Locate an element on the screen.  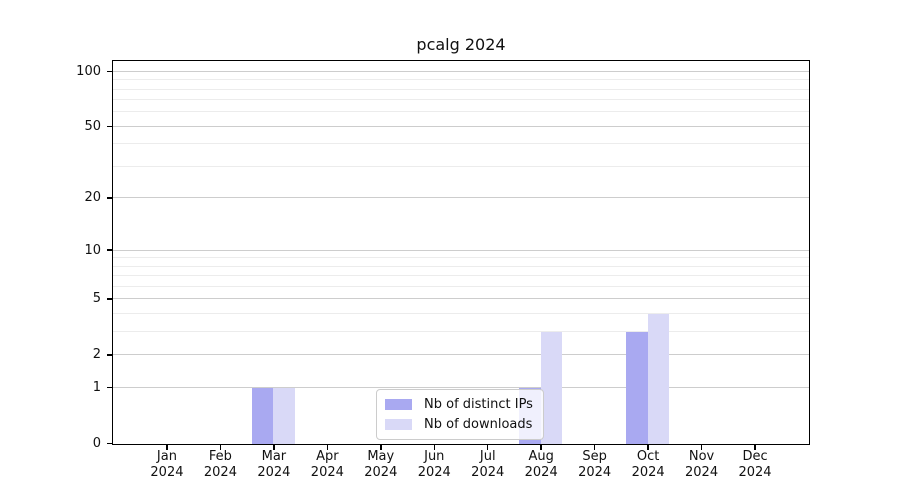
month-label: Jan is located at coordinates (166, 456).